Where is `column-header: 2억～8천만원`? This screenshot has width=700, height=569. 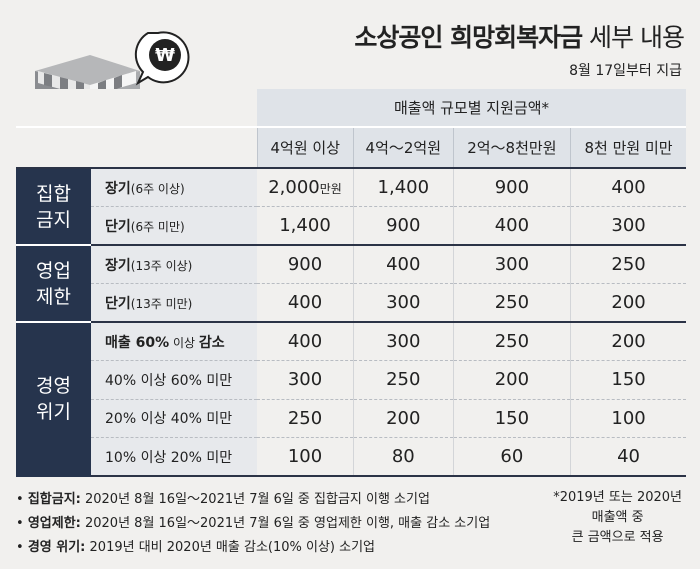 column-header: 2억～8천만원 is located at coordinates (511, 148).